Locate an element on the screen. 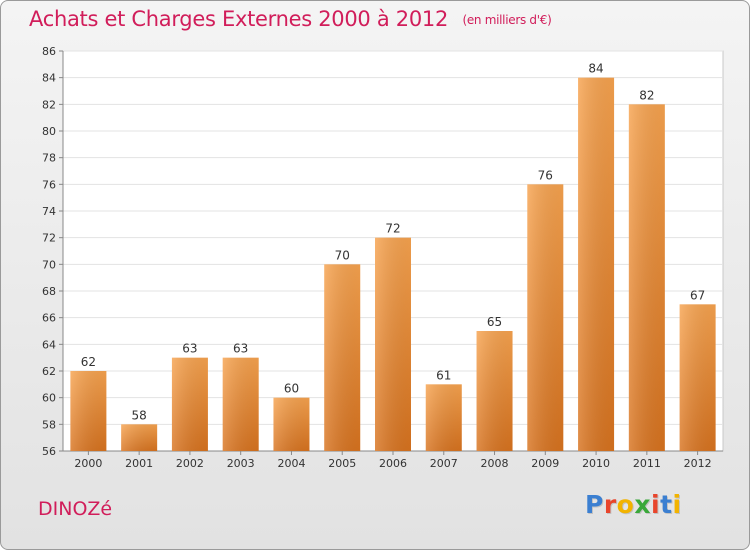 This screenshot has width=750, height=550. x-tick-label: 2005 is located at coordinates (342, 463).